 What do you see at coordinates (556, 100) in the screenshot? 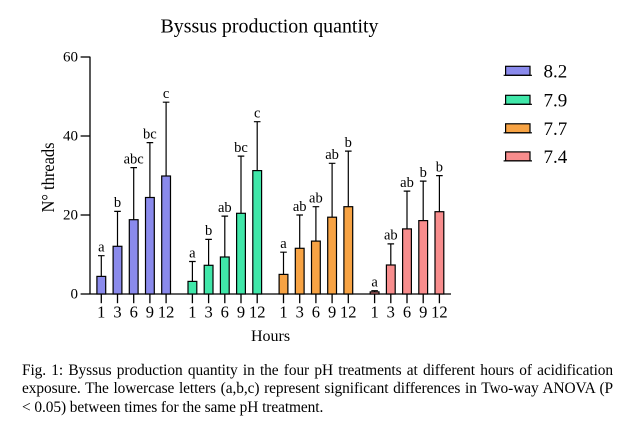
I see `svg-text: 7.9` at bounding box center [556, 100].